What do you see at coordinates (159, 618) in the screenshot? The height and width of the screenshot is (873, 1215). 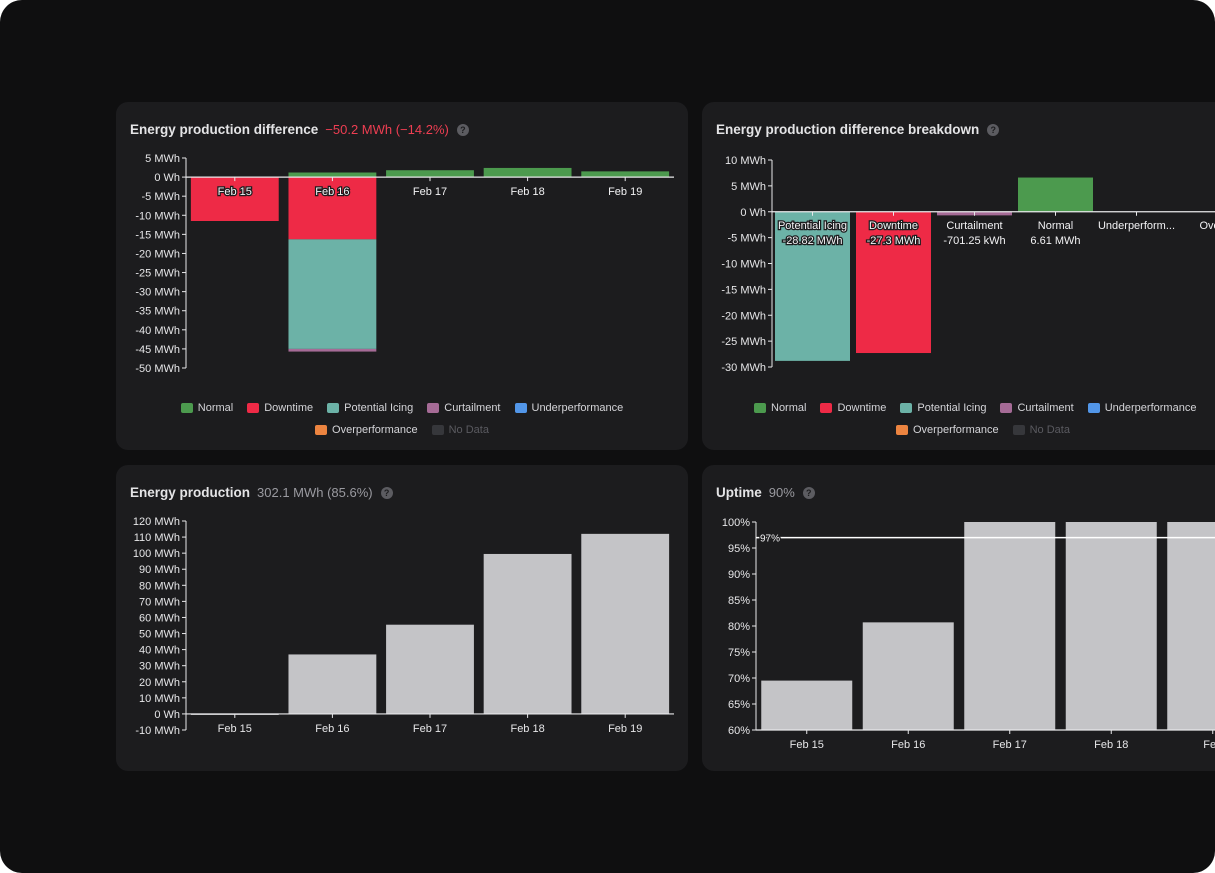 I see `y-tick-label: 60 MWh` at bounding box center [159, 618].